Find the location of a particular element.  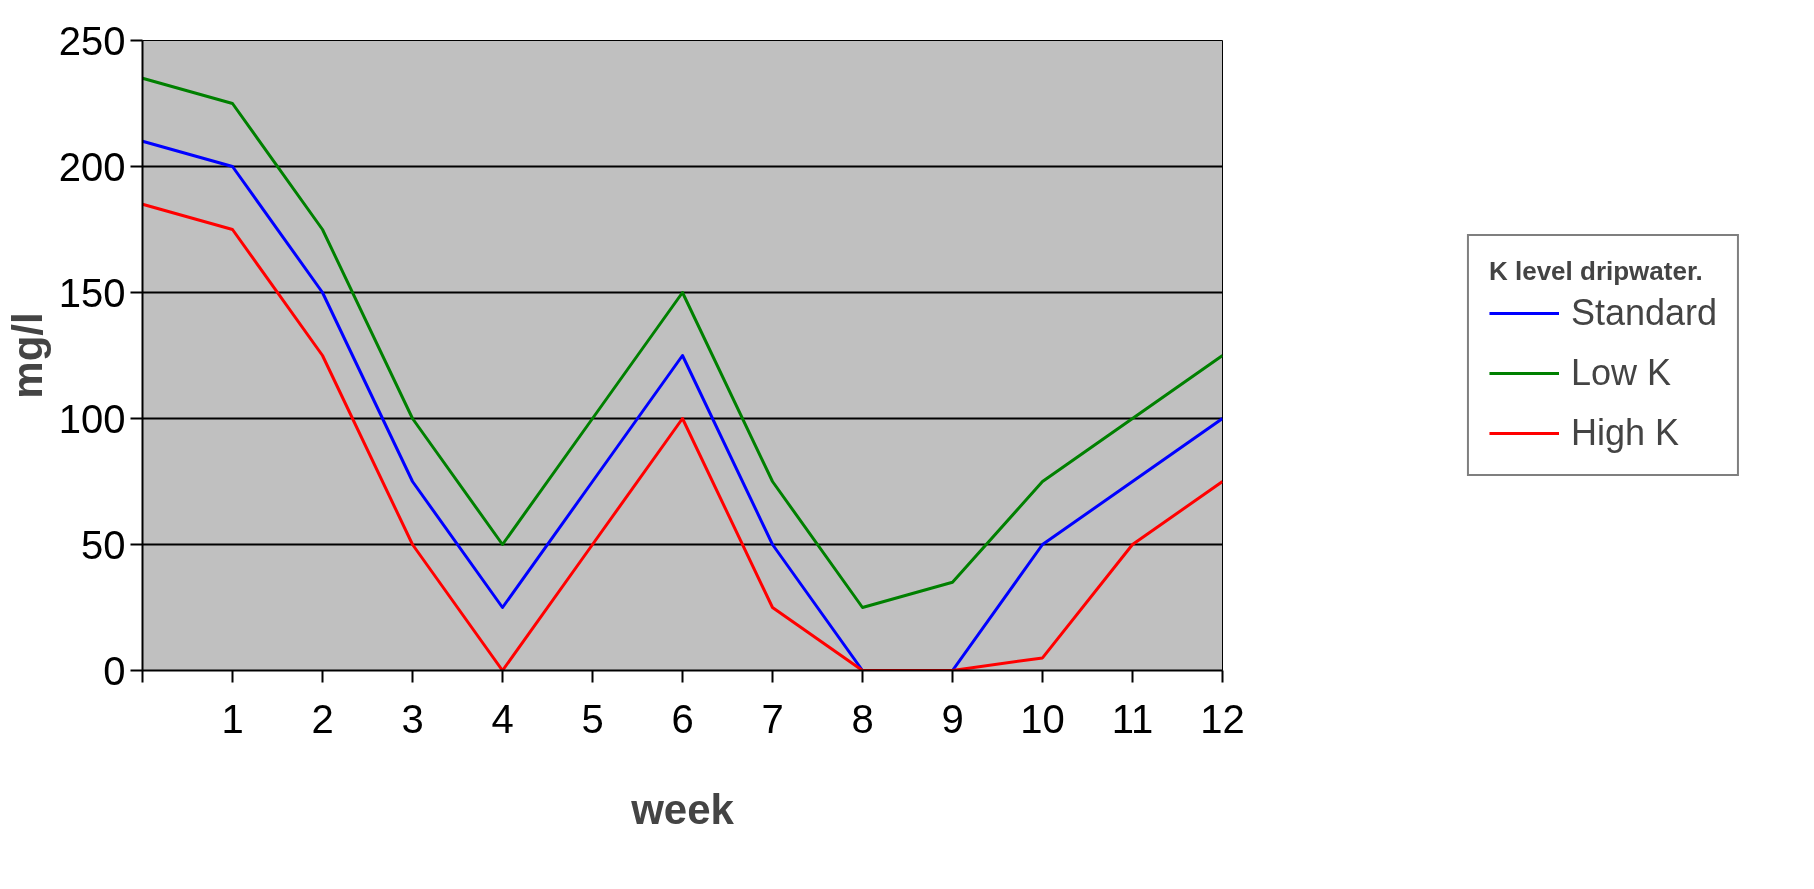

y-tick-label: 0 is located at coordinates (114, 670).